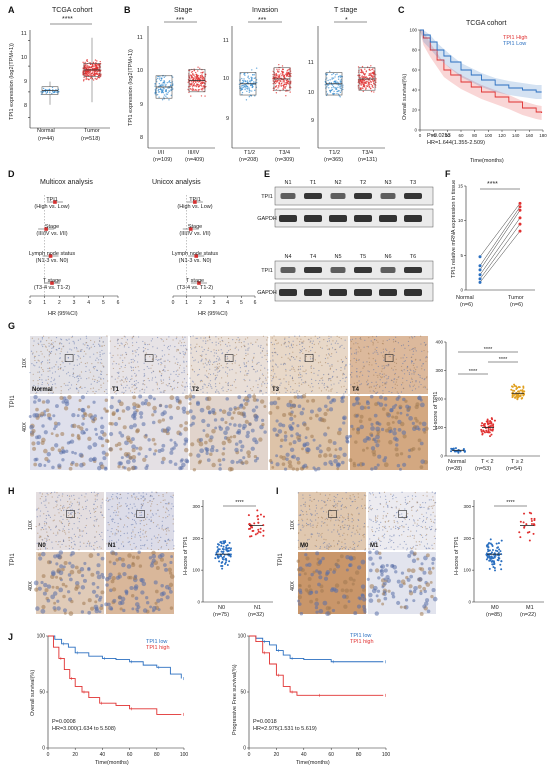  Describe the element at coordinates (324, 420) in the screenshot. I see `panel-g-40x-3-nucleus` at that location.